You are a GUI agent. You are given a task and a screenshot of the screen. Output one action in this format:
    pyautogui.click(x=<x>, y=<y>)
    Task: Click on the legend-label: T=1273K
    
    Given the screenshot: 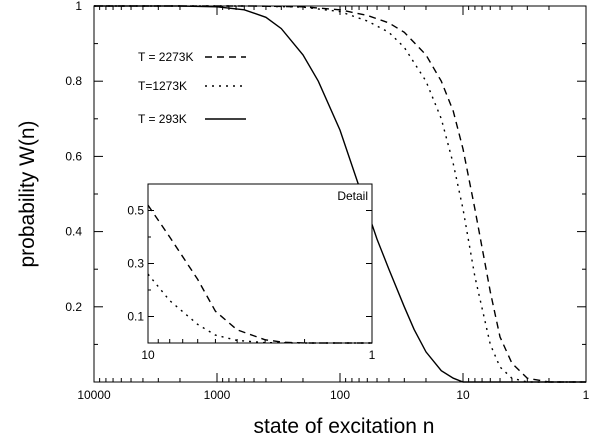 What is the action you would take?
    pyautogui.click(x=162, y=86)
    